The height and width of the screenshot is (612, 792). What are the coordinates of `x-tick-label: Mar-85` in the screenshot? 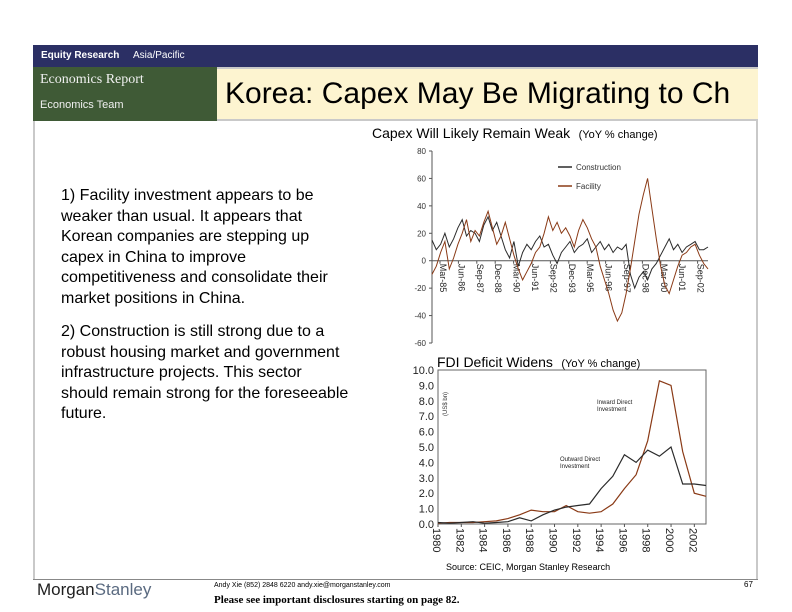 It's located at (443, 278).